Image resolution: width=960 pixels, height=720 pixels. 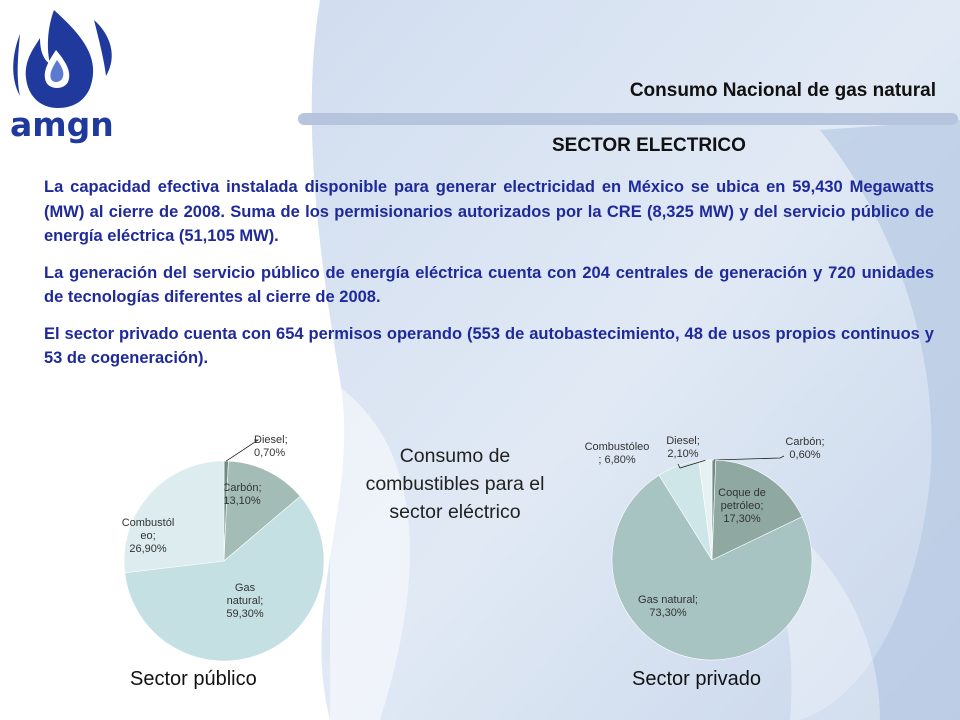 I want to click on slice-label-diesel: Diesel; 0,70%, so click(x=271, y=446).